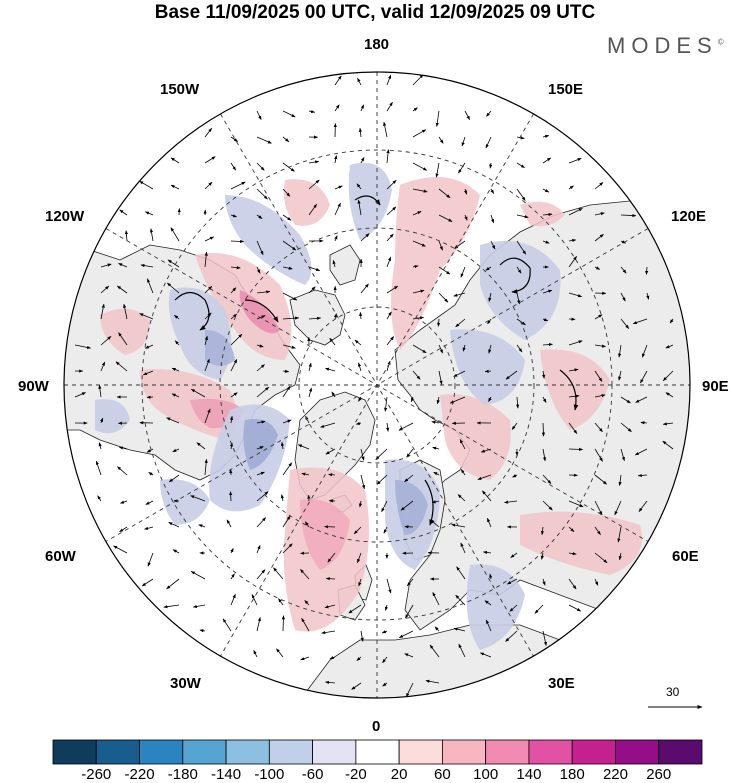 The width and height of the screenshot is (750, 783). I want to click on colorbar-tick: 140, so click(529, 774).